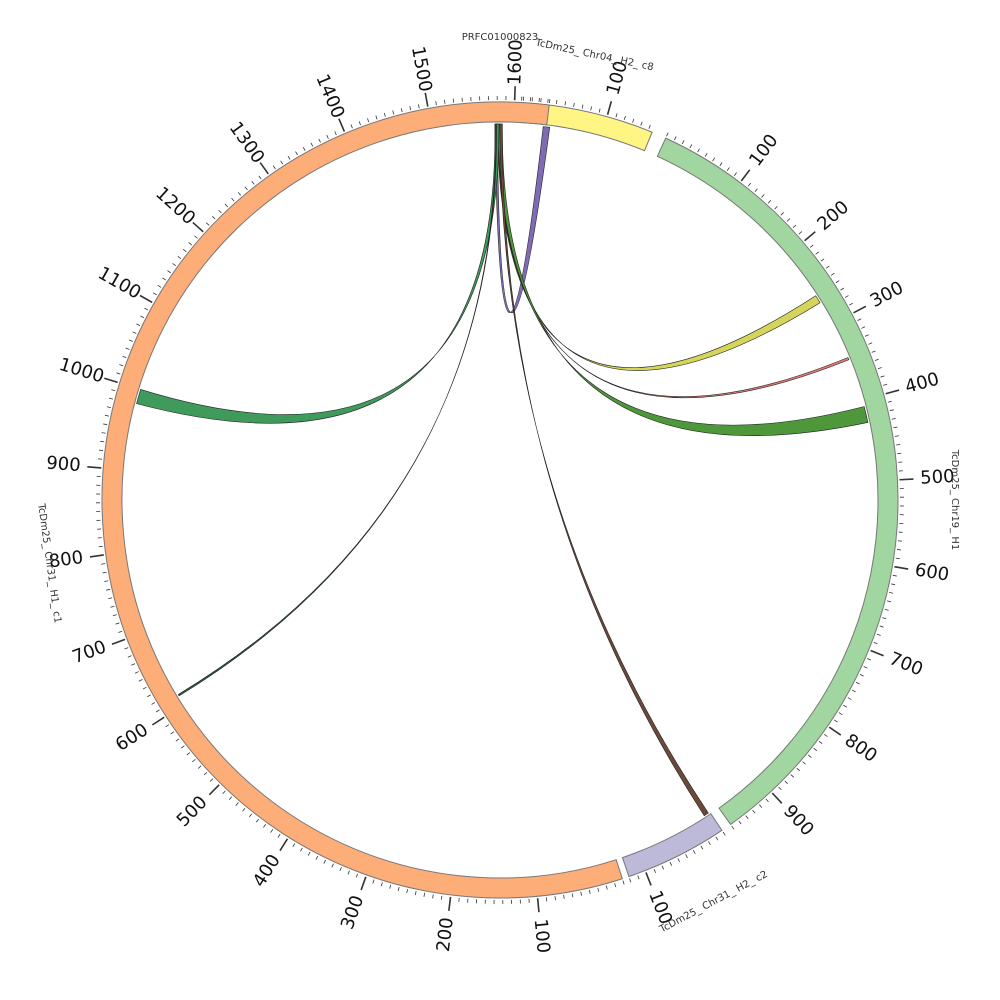 The height and width of the screenshot is (1000, 1000). Describe the element at coordinates (352, 912) in the screenshot. I see `tick-label: 300` at that location.